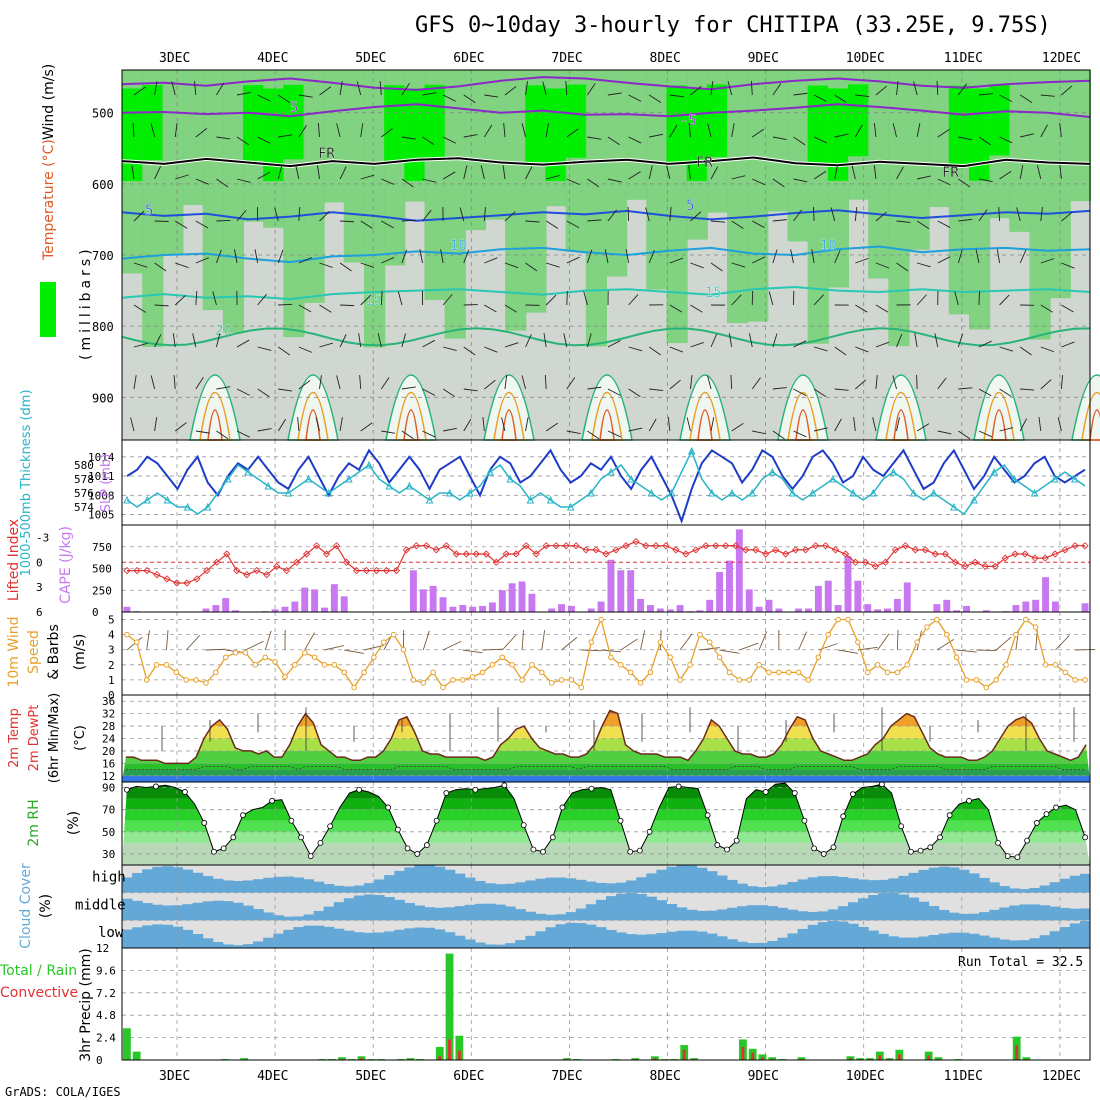 The height and width of the screenshot is (1100, 1100). What do you see at coordinates (763, 58) in the screenshot?
I see `date-tick-top: 9DEC` at bounding box center [763, 58].